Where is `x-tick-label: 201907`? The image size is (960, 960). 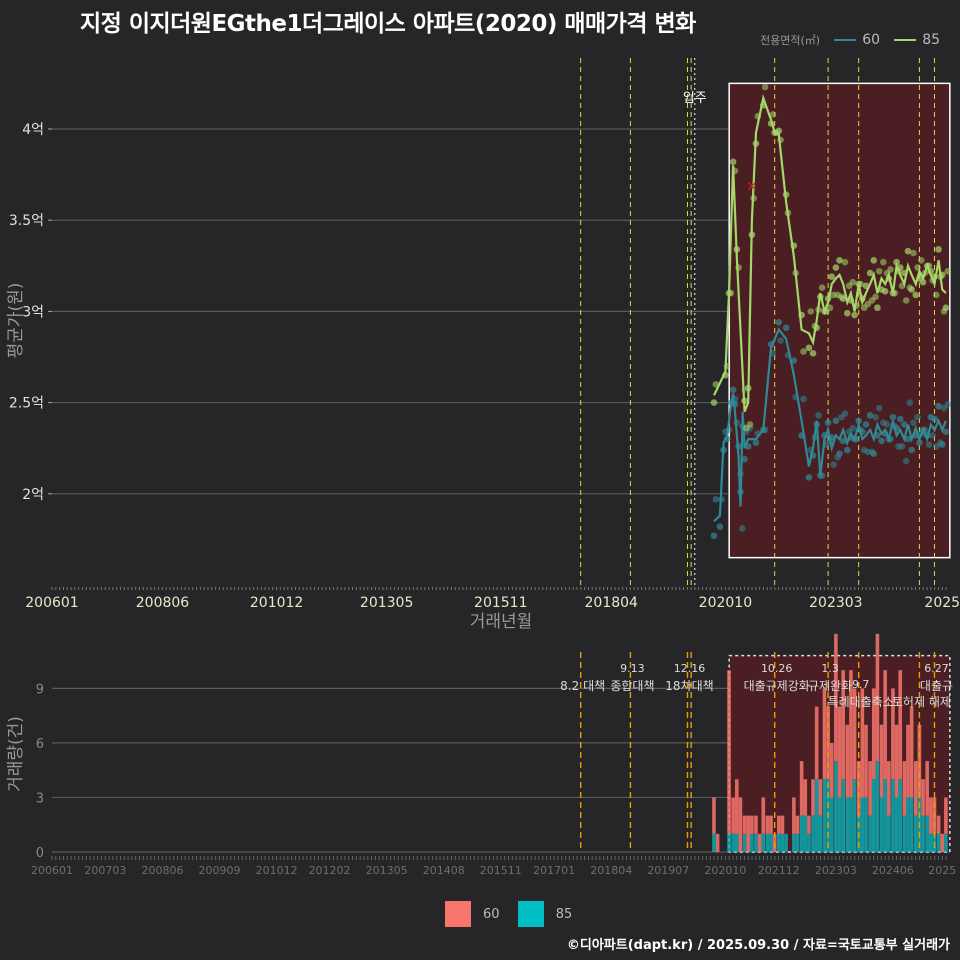 x-tick-label: 201907 is located at coordinates (668, 870).